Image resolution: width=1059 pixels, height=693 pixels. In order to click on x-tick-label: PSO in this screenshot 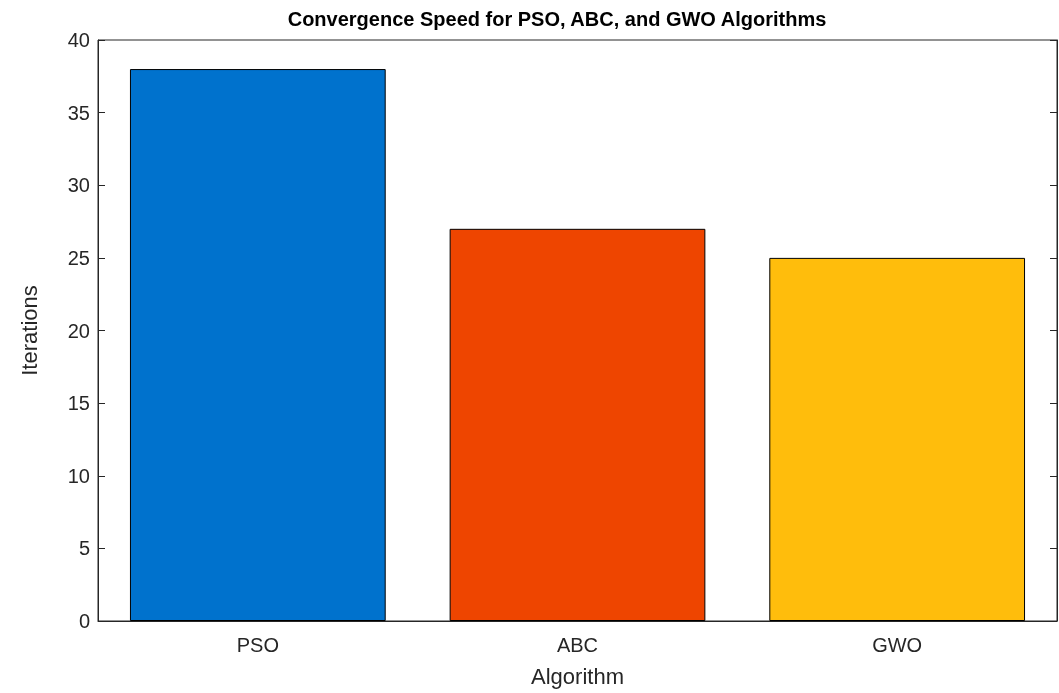, I will do `click(257, 645)`.